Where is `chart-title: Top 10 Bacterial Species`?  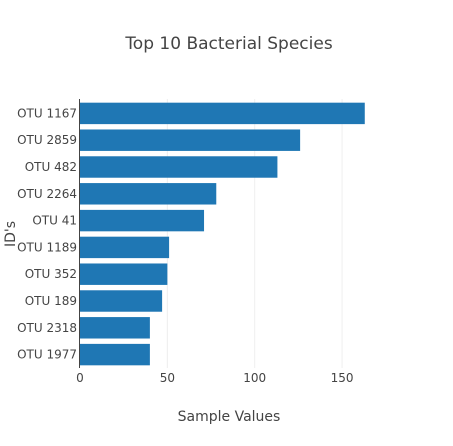 chart-title: Top 10 Bacterial Species is located at coordinates (228, 44).